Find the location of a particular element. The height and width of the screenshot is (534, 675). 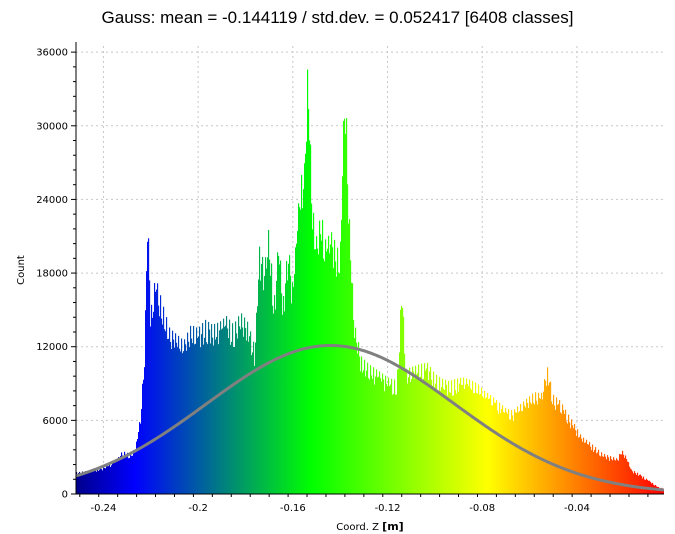

x-tick-label: -0.16 is located at coordinates (293, 508).